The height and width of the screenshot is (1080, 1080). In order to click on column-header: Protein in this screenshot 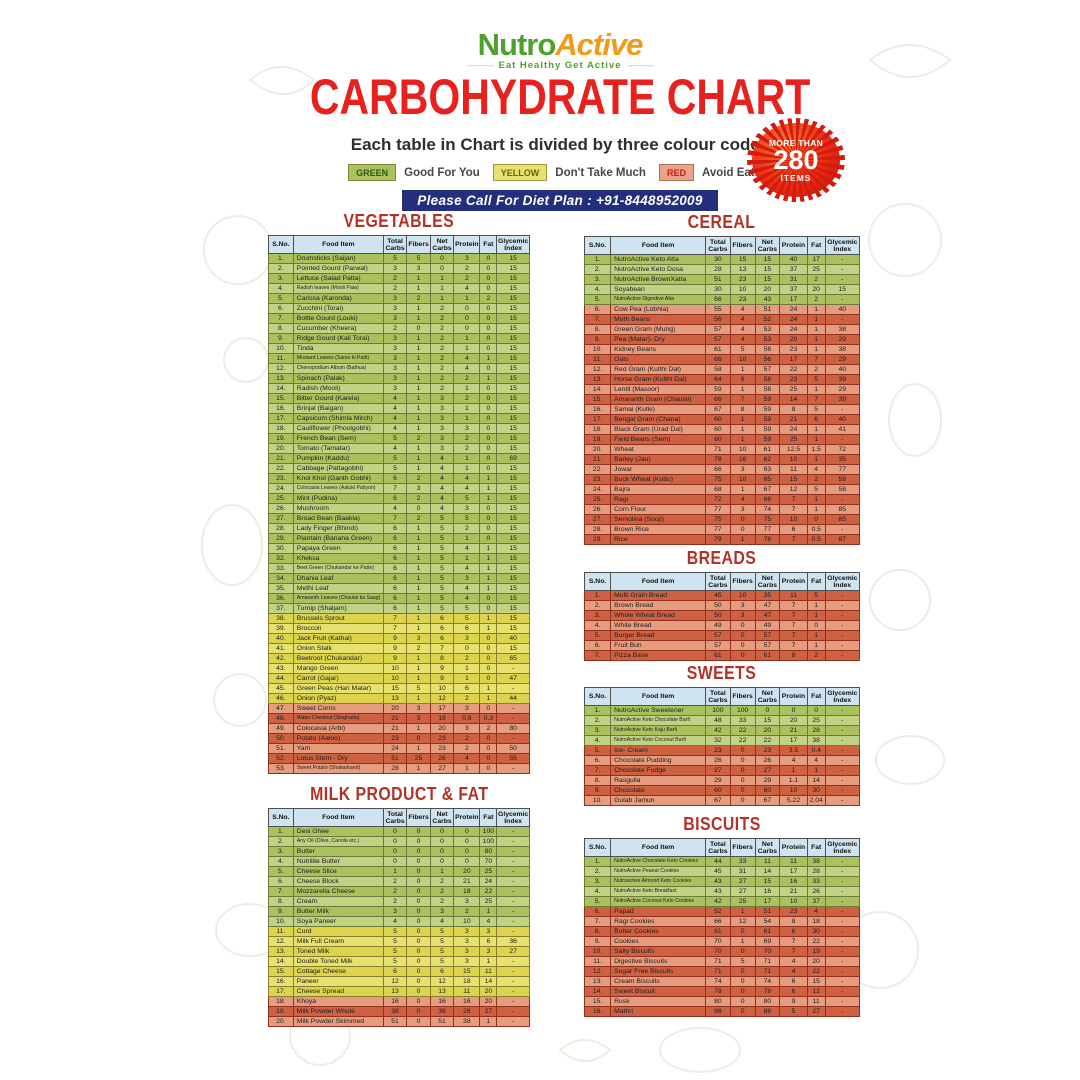, I will do `click(793, 245)`.